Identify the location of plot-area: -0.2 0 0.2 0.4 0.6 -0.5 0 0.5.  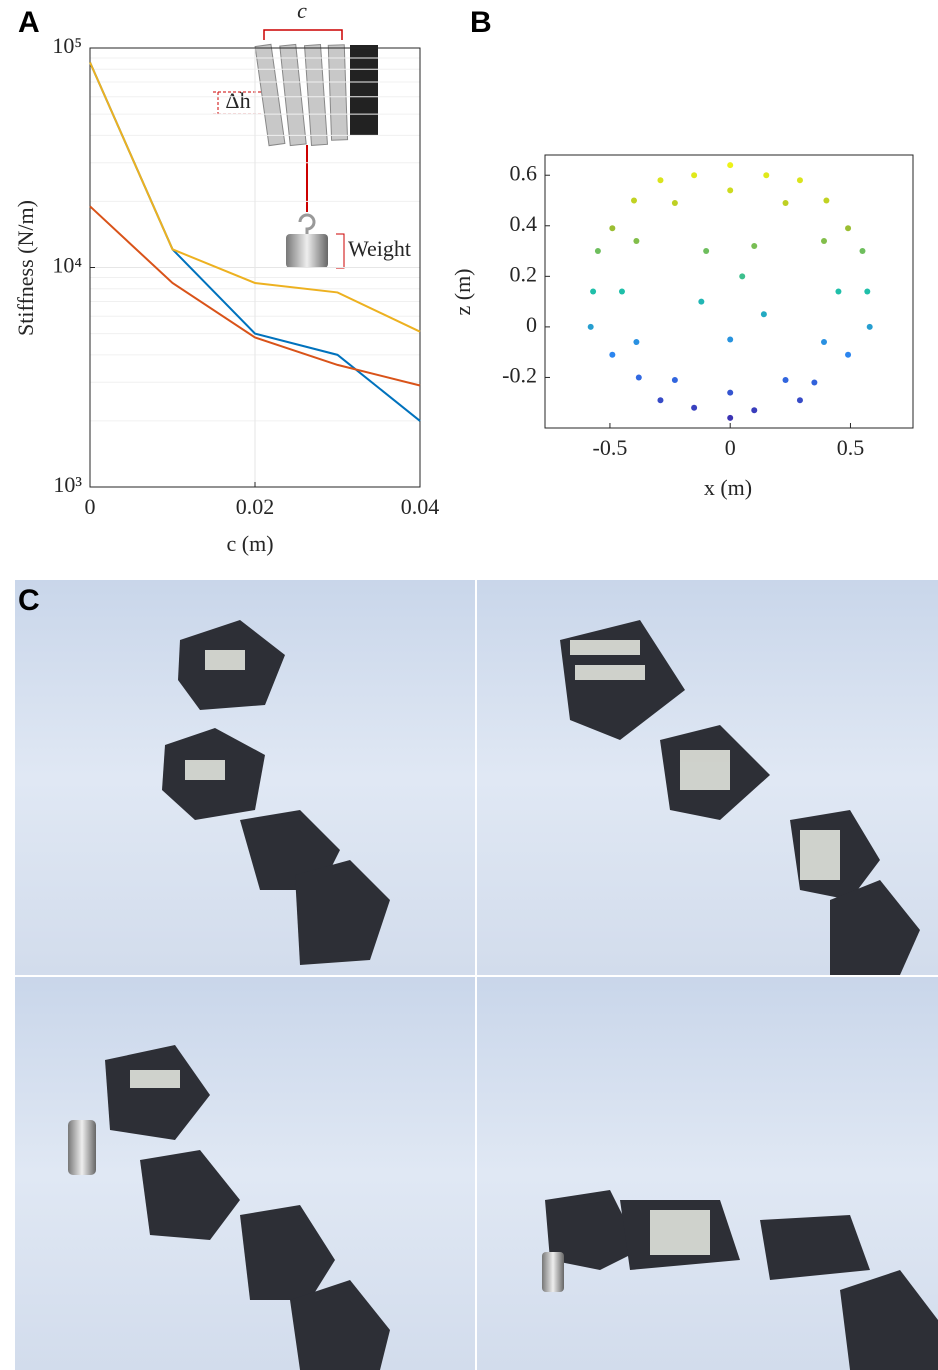
(708, 307).